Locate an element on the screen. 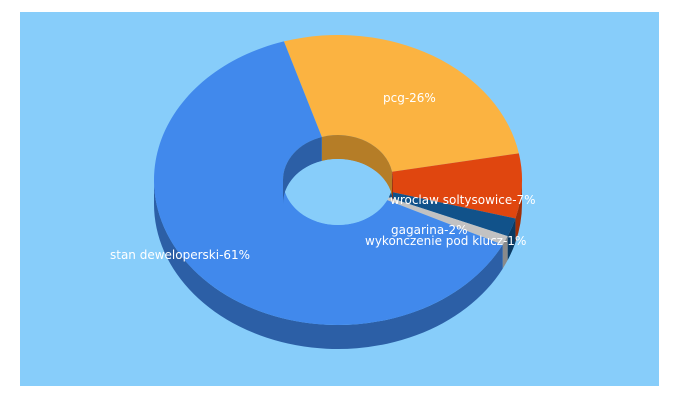 The width and height of the screenshot is (680, 400). slice-label-1: pcg-26% is located at coordinates (409, 98).